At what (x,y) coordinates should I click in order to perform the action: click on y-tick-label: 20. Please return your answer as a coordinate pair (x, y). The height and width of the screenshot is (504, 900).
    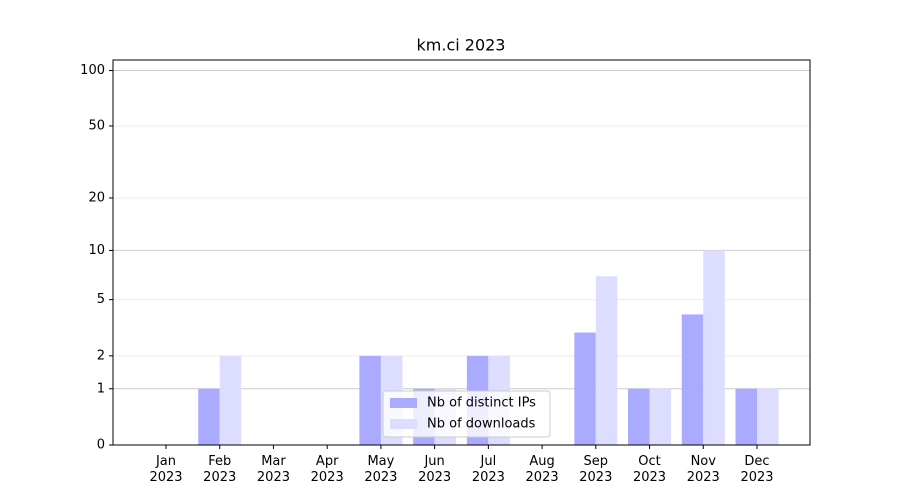
    Looking at the image, I should click on (96, 197).